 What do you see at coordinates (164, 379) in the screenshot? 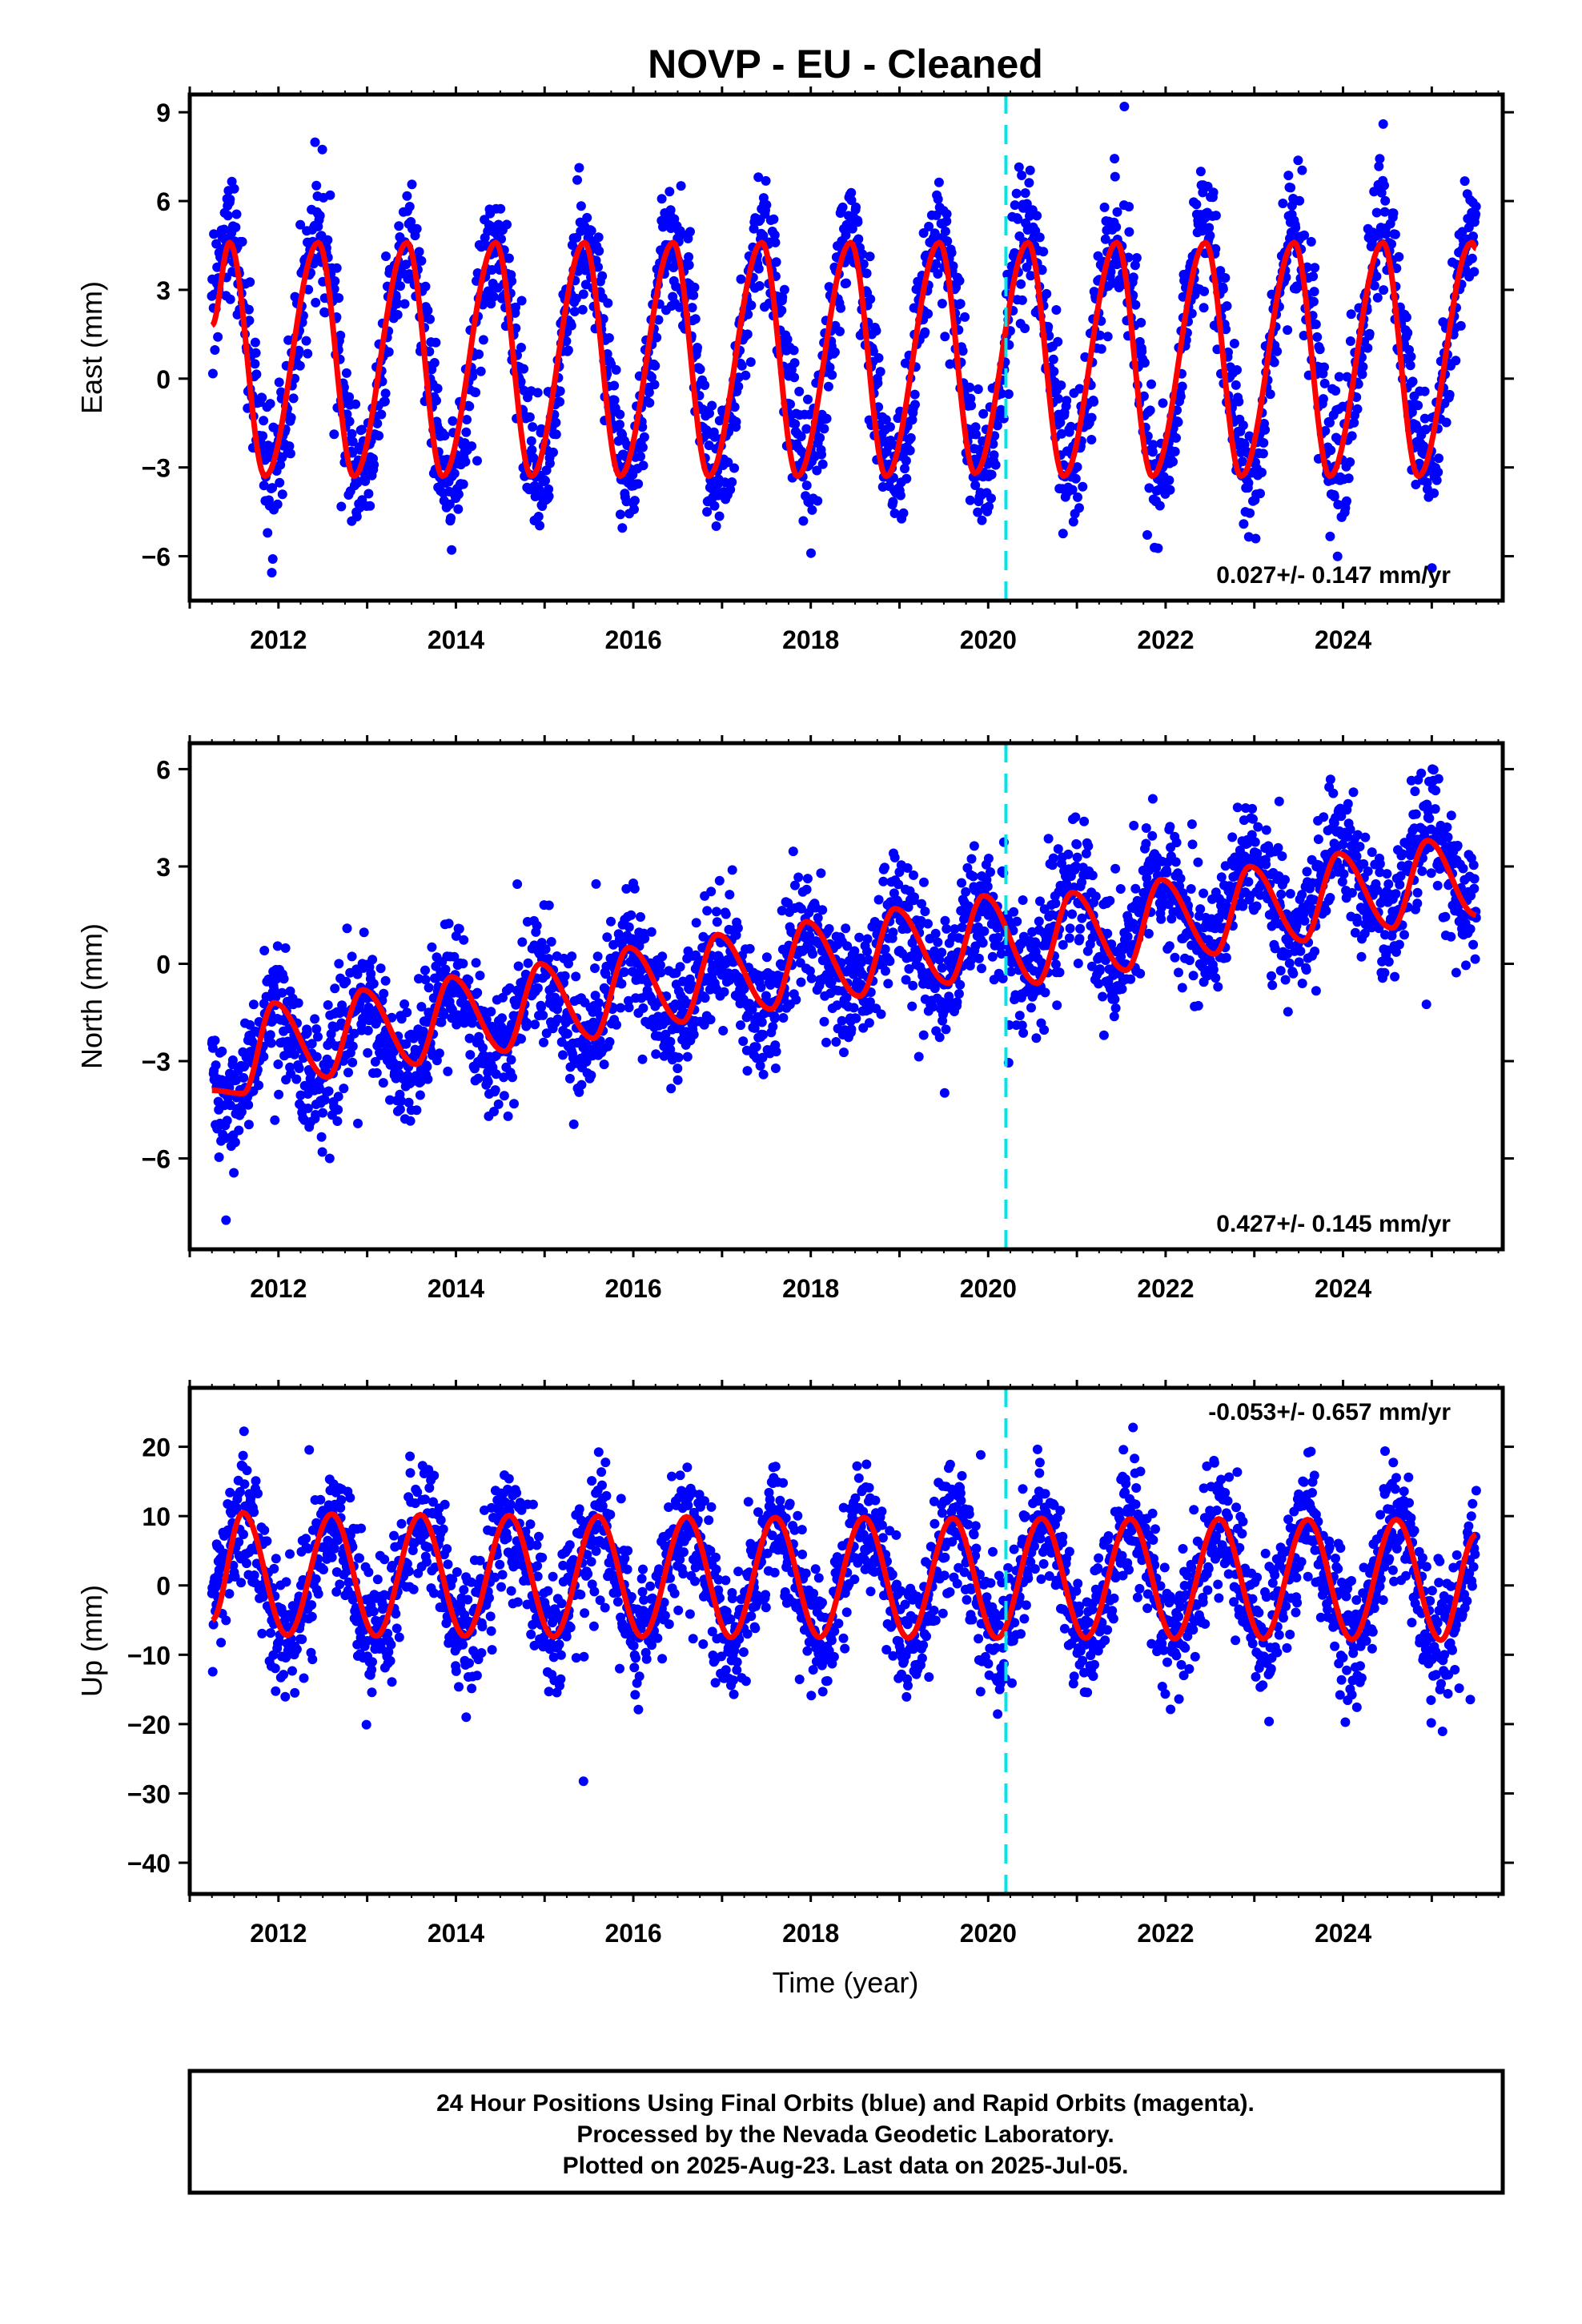
I see `y-tick-label: 0` at bounding box center [164, 379].